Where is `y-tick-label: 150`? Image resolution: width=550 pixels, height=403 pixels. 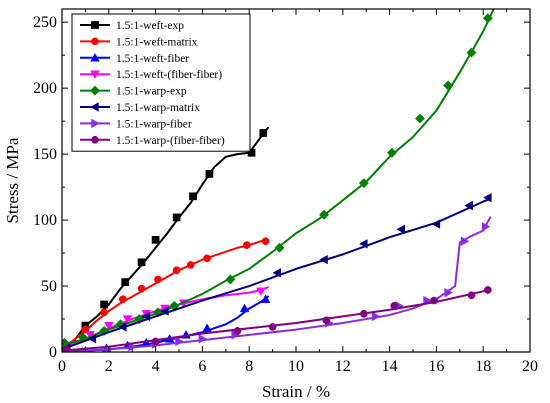 y-tick-label: 150 is located at coordinates (45, 154).